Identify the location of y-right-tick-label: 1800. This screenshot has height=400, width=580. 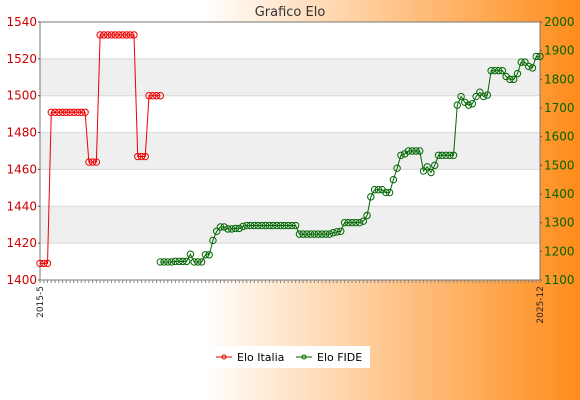
(559, 79).